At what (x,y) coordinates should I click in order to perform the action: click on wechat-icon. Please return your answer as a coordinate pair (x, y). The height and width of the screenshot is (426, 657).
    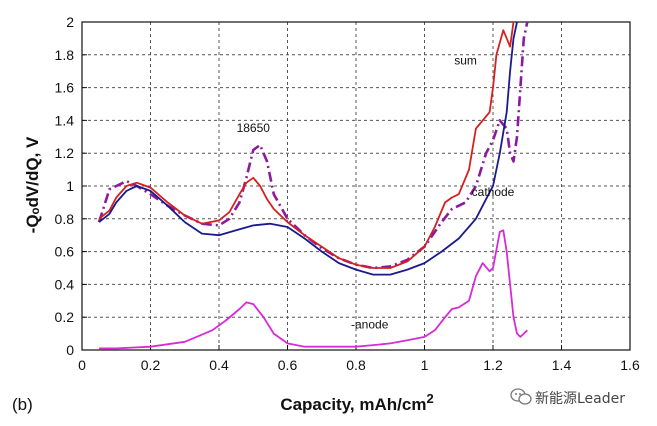
    Looking at the image, I should click on (521, 396).